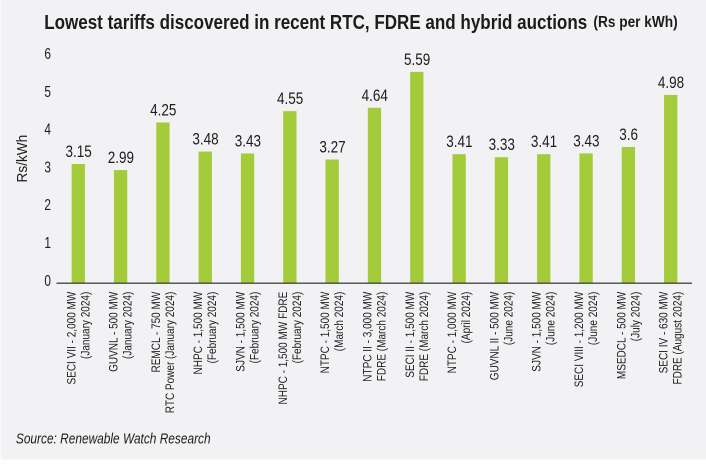 The image size is (706, 466). What do you see at coordinates (678, 338) in the screenshot?
I see `svg-text: FDRE (August 2024)` at bounding box center [678, 338].